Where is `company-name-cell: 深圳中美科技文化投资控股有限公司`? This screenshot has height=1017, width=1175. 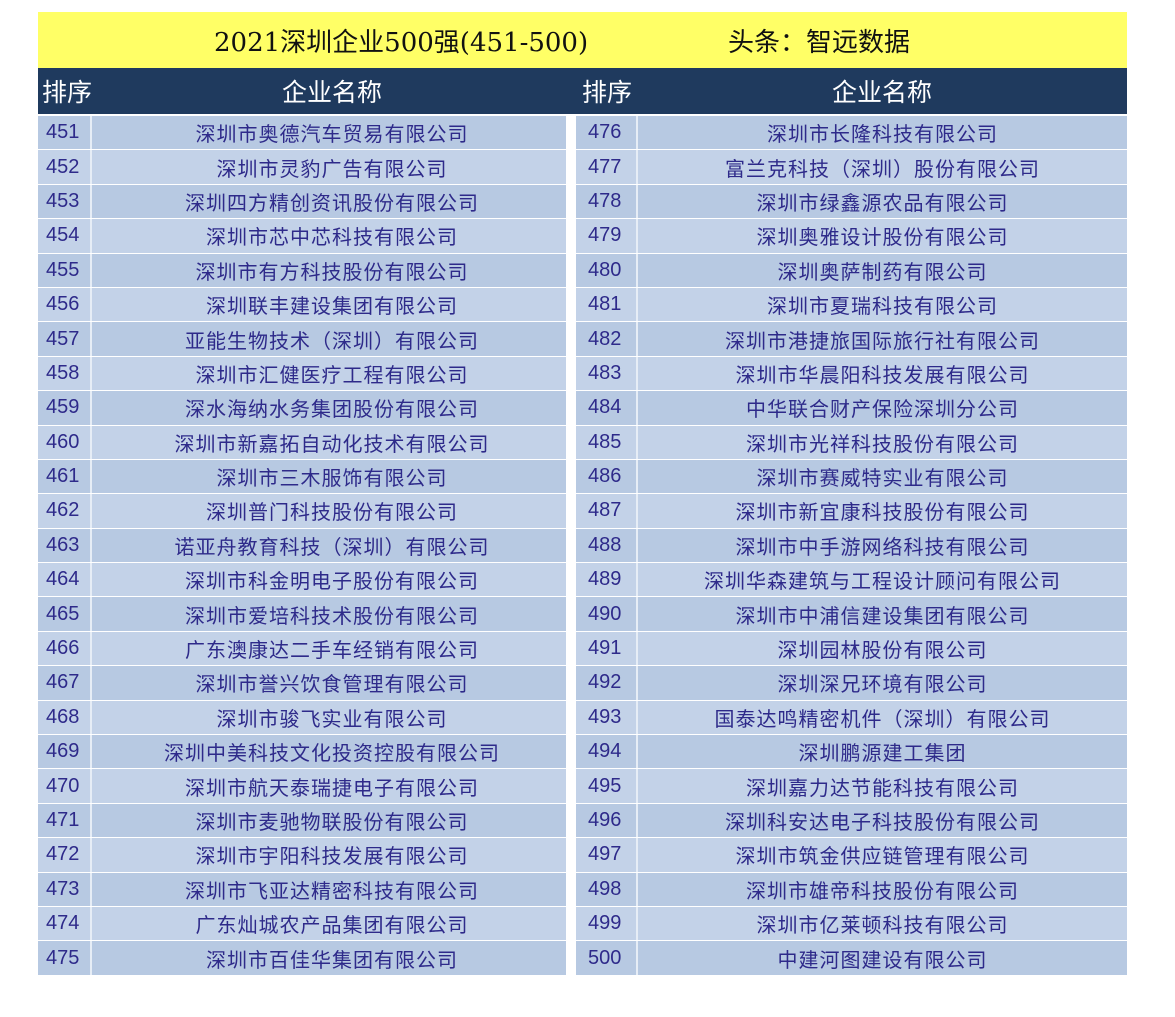
company-name-cell: 深圳中美科技文化投资控股有限公司 is located at coordinates (332, 753).